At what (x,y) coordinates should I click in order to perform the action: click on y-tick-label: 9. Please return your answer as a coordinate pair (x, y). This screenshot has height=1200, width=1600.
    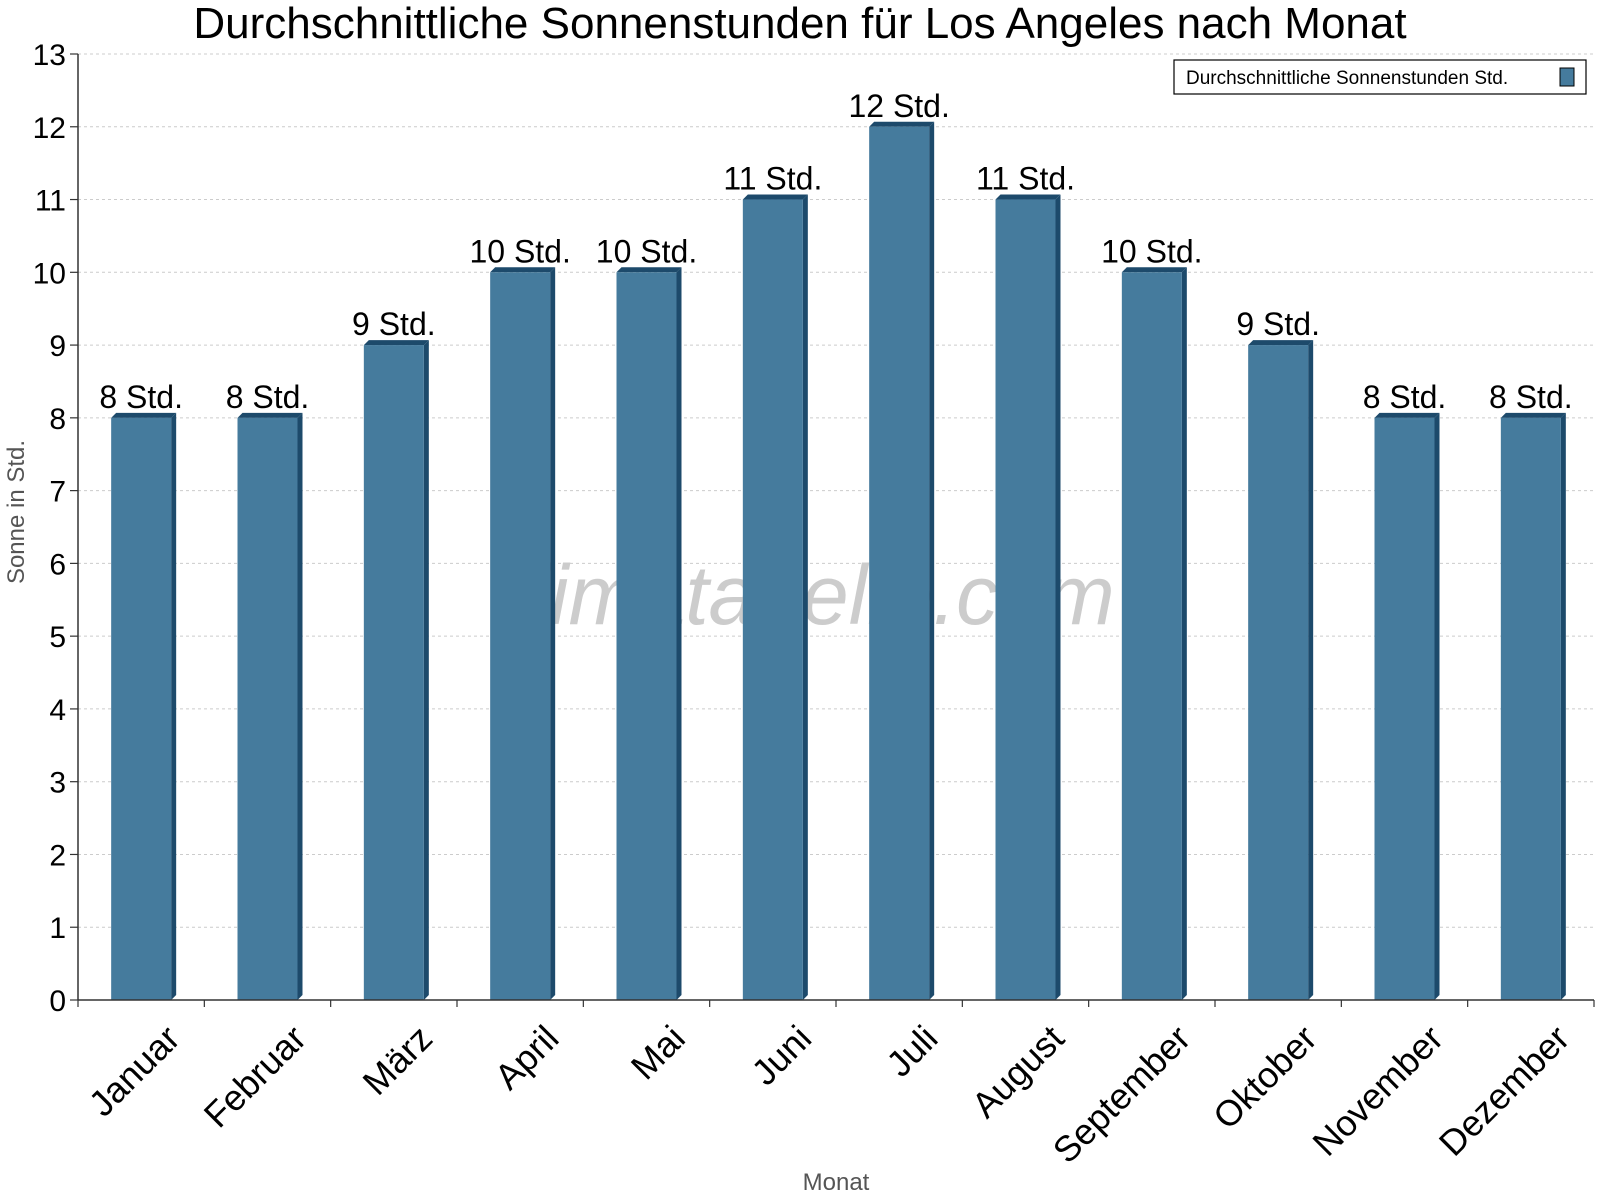
    Looking at the image, I should click on (57, 346).